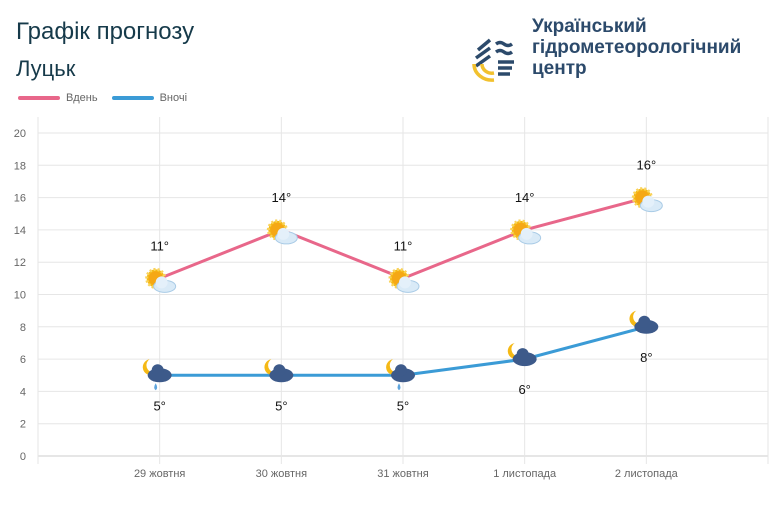  What do you see at coordinates (646, 165) in the screenshot?
I see `data-label: 16°` at bounding box center [646, 165].